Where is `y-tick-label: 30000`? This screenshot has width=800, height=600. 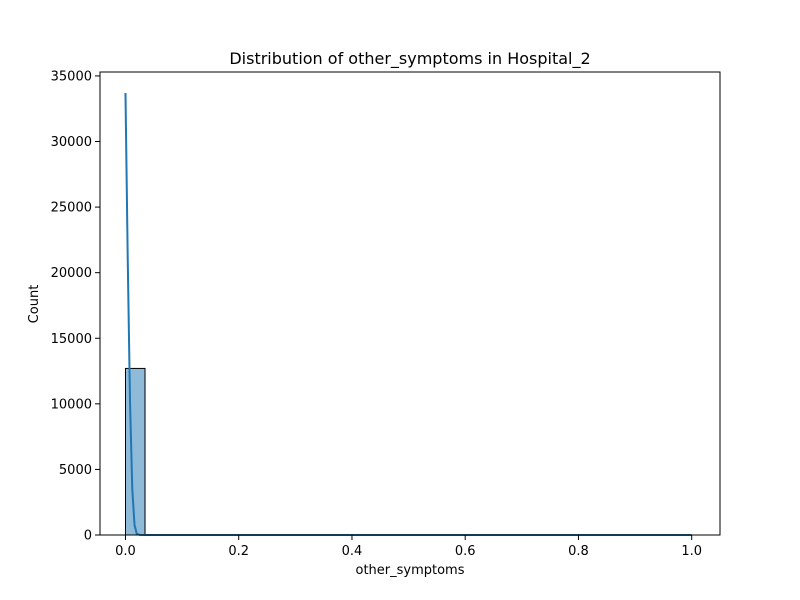 y-tick-label: 30000 is located at coordinates (71, 142).